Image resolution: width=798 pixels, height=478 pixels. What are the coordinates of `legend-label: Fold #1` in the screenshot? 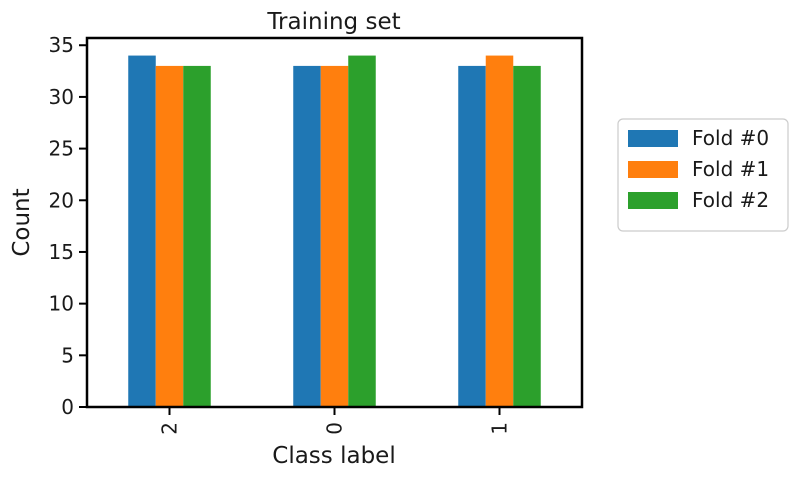 It's located at (730, 169).